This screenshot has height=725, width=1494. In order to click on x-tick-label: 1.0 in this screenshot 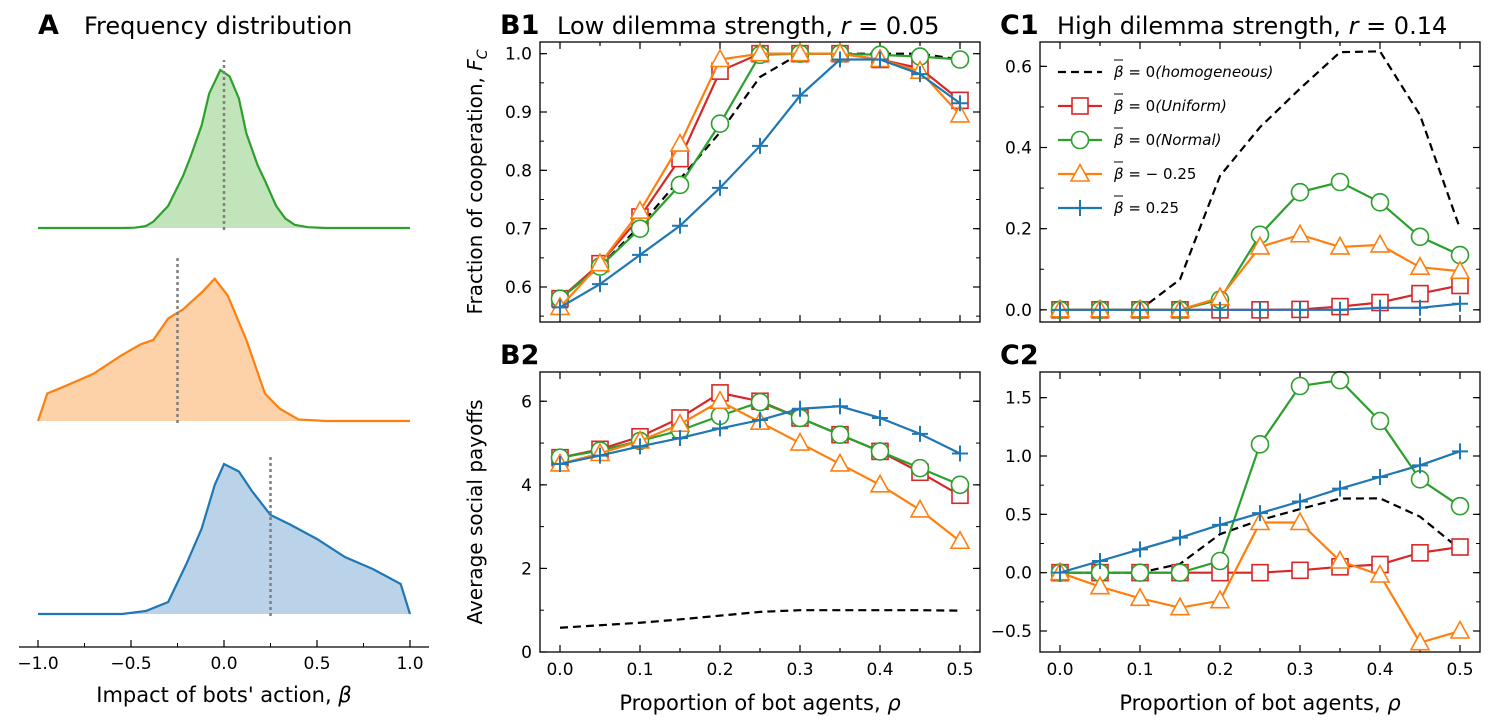, I will do `click(409, 664)`.